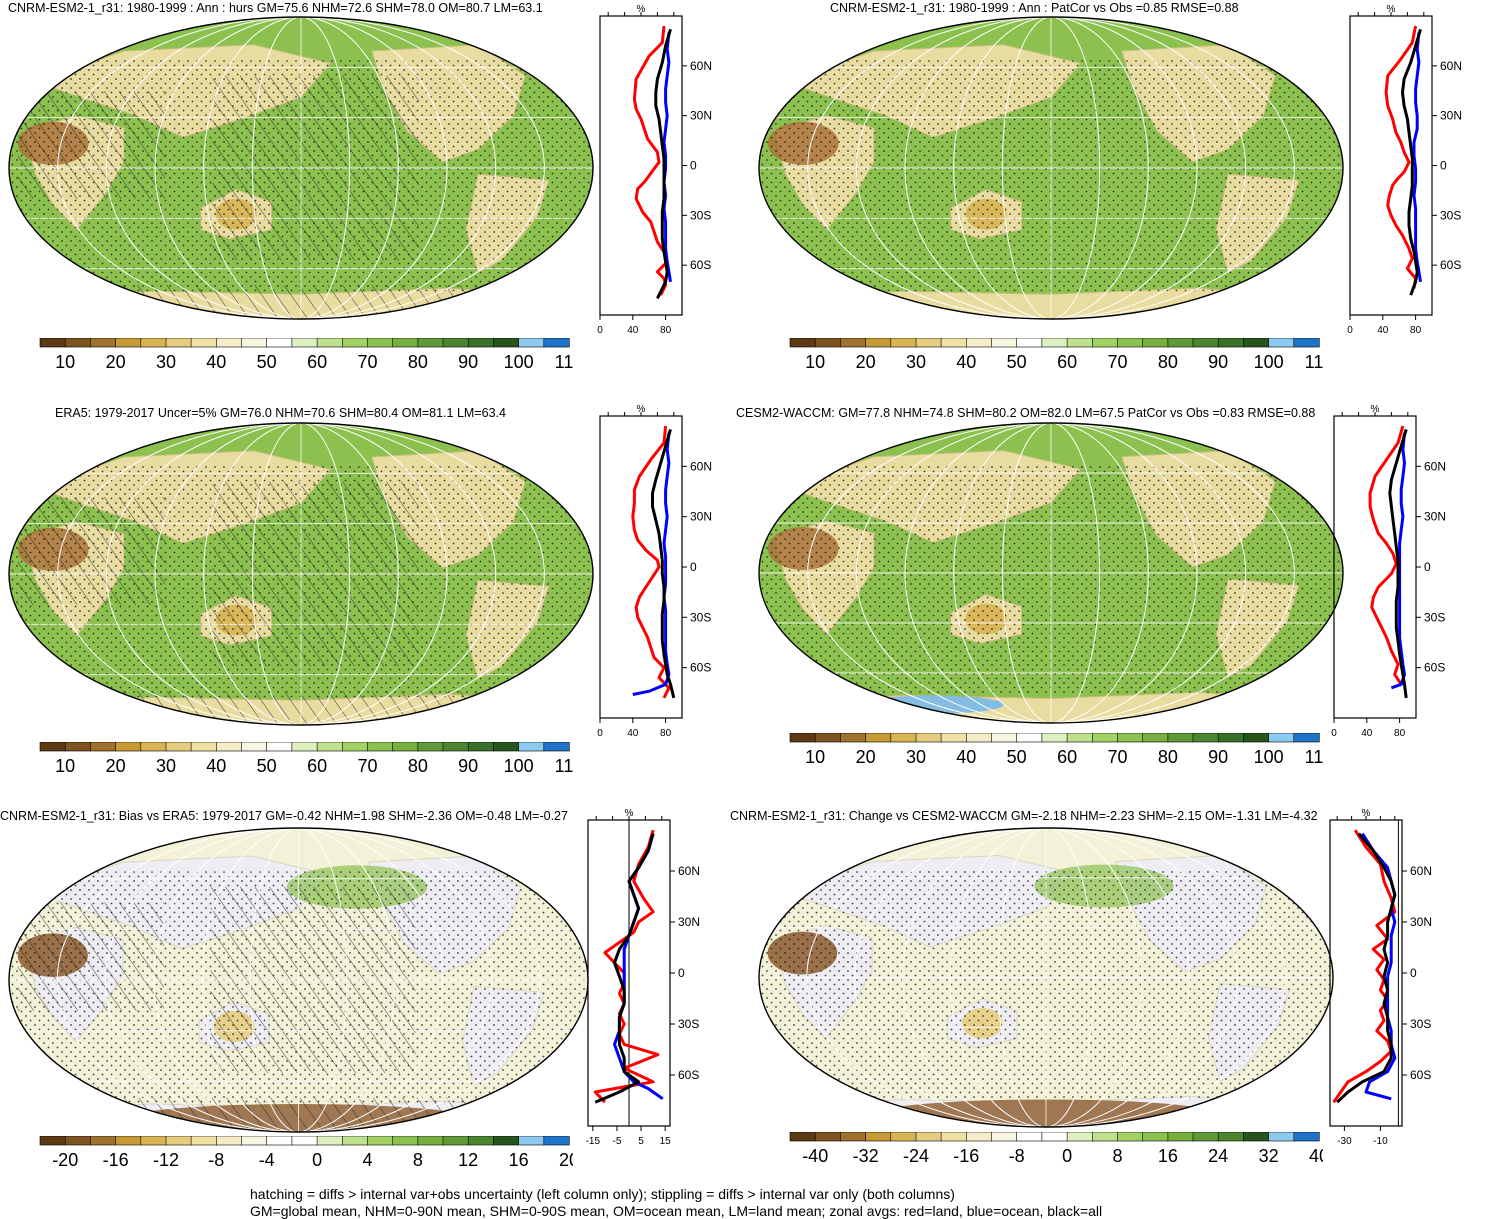  What do you see at coordinates (468, 362) in the screenshot?
I see `colorbar-label: 90` at bounding box center [468, 362].